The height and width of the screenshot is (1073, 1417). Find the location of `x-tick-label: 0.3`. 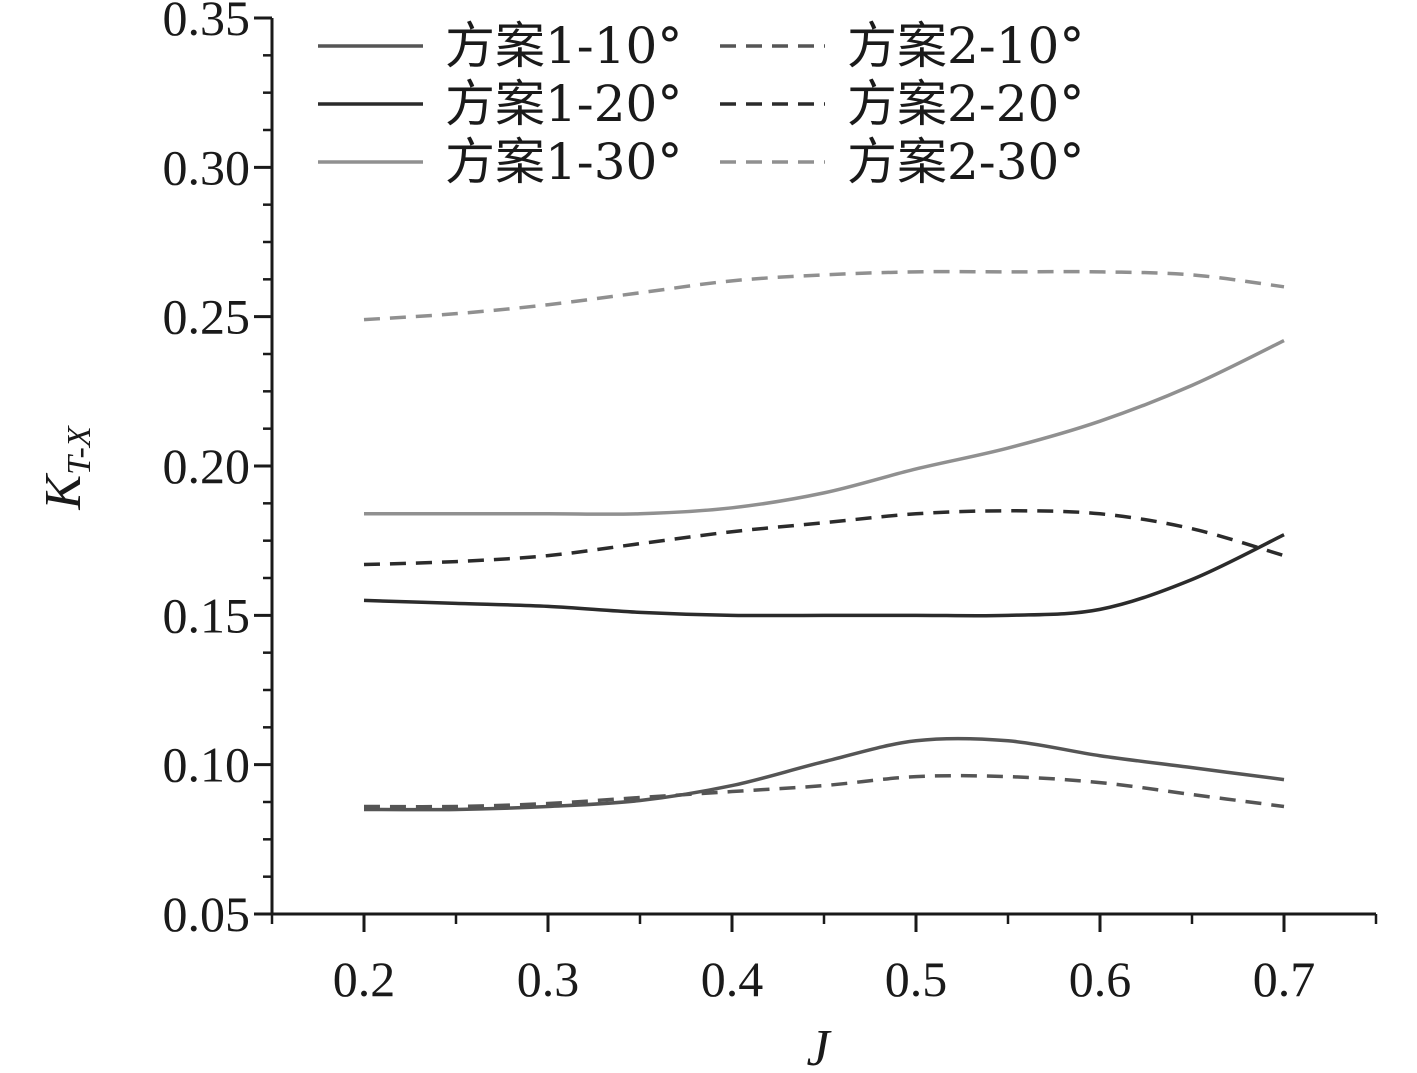

x-tick-label: 0.3 is located at coordinates (548, 979).